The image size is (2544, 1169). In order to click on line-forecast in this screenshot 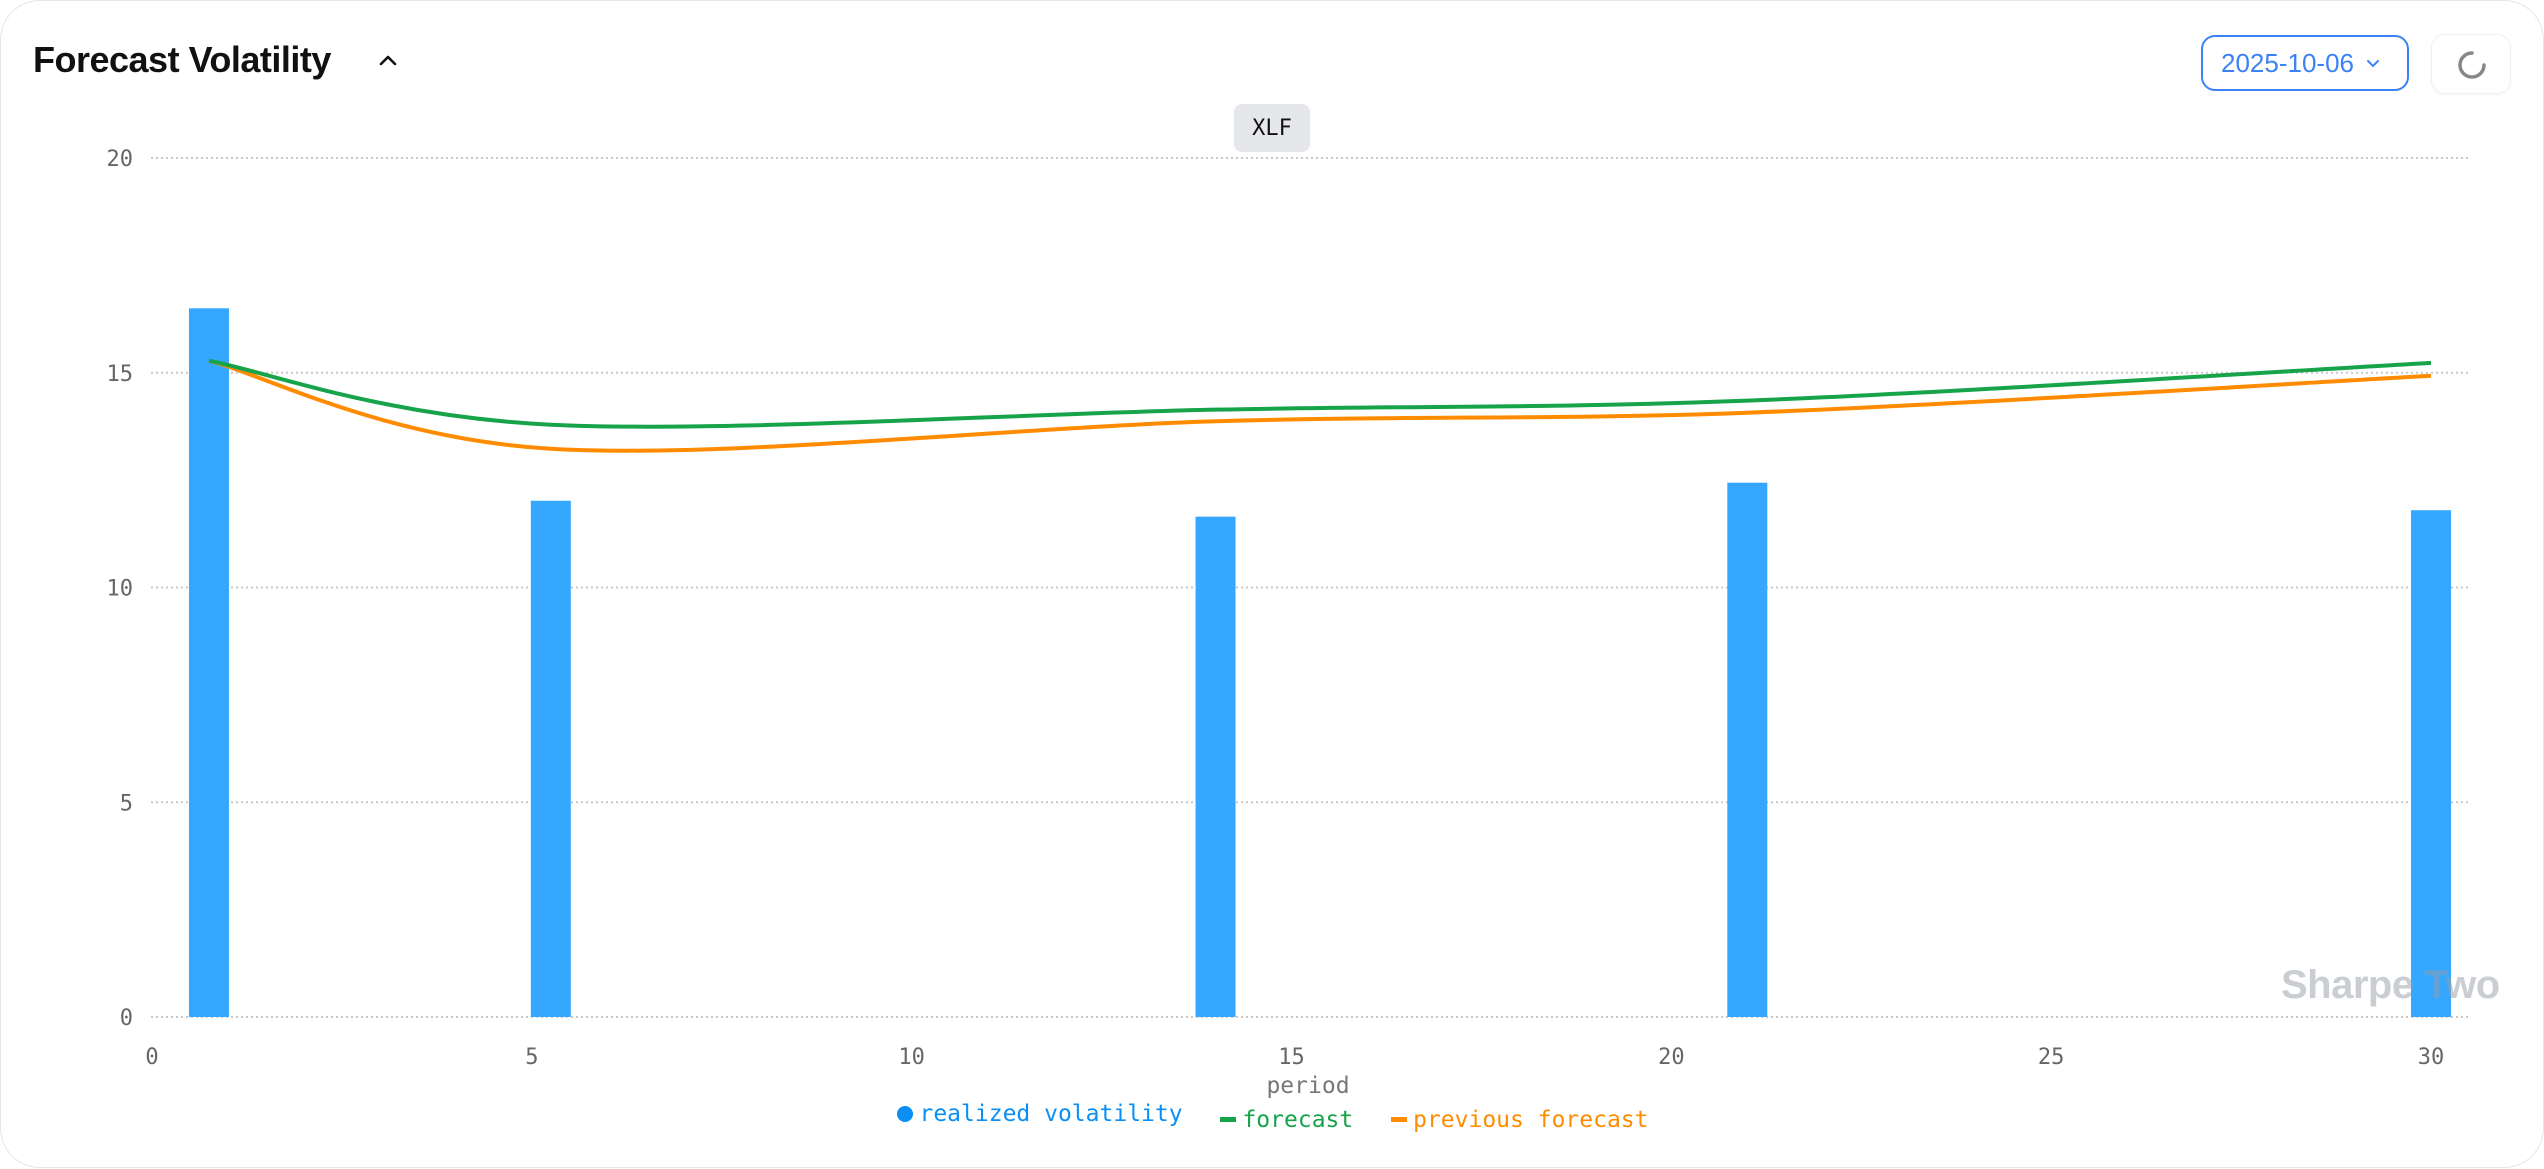, I will do `click(1320, 393)`.